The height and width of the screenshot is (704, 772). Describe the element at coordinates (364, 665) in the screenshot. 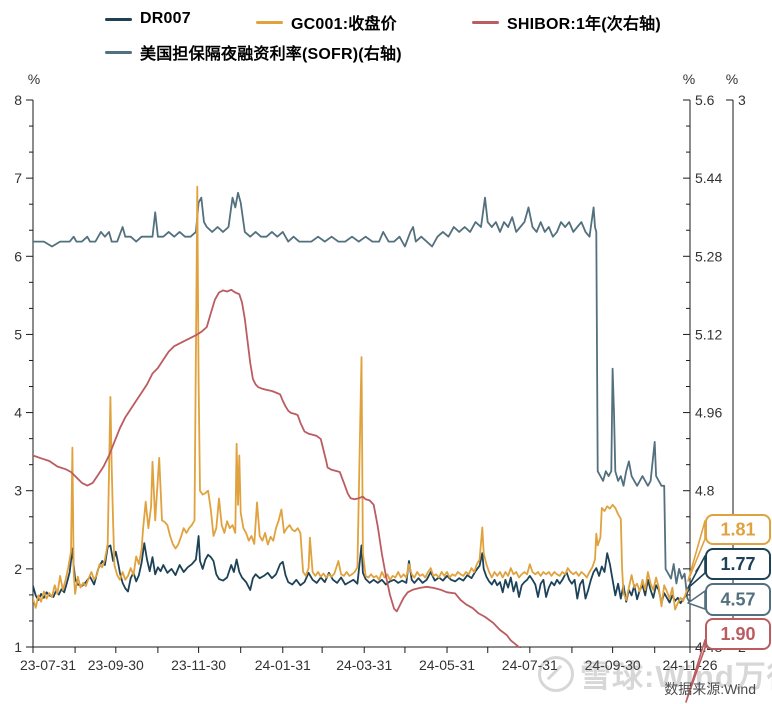

I see `svg-text: 24-03-31` at that location.